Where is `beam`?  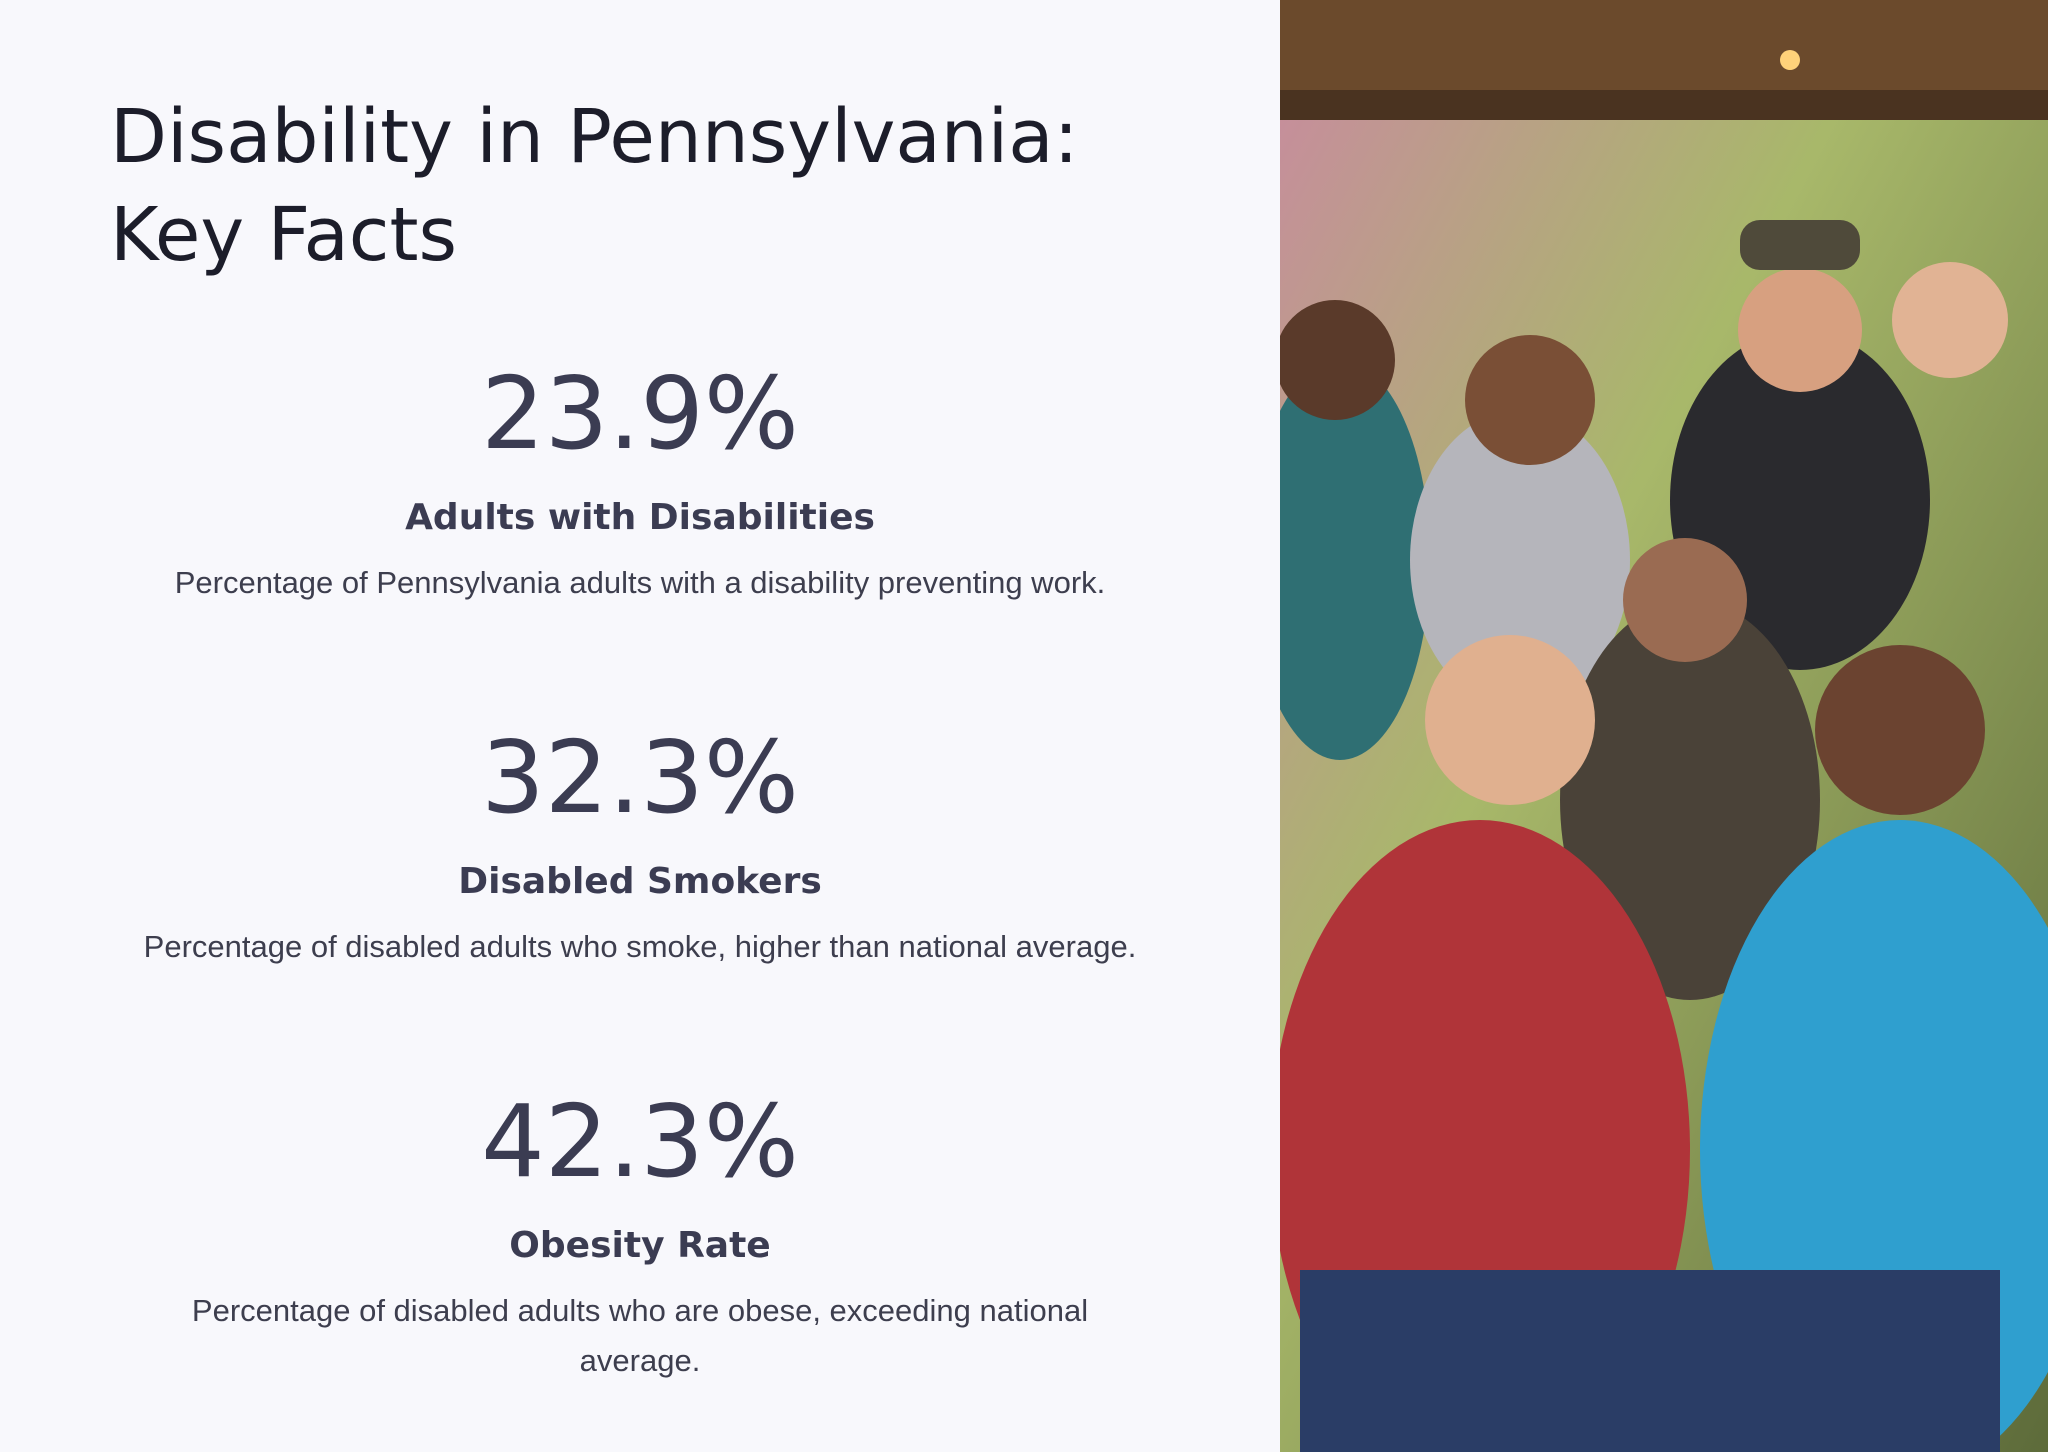 beam is located at coordinates (1664, 105).